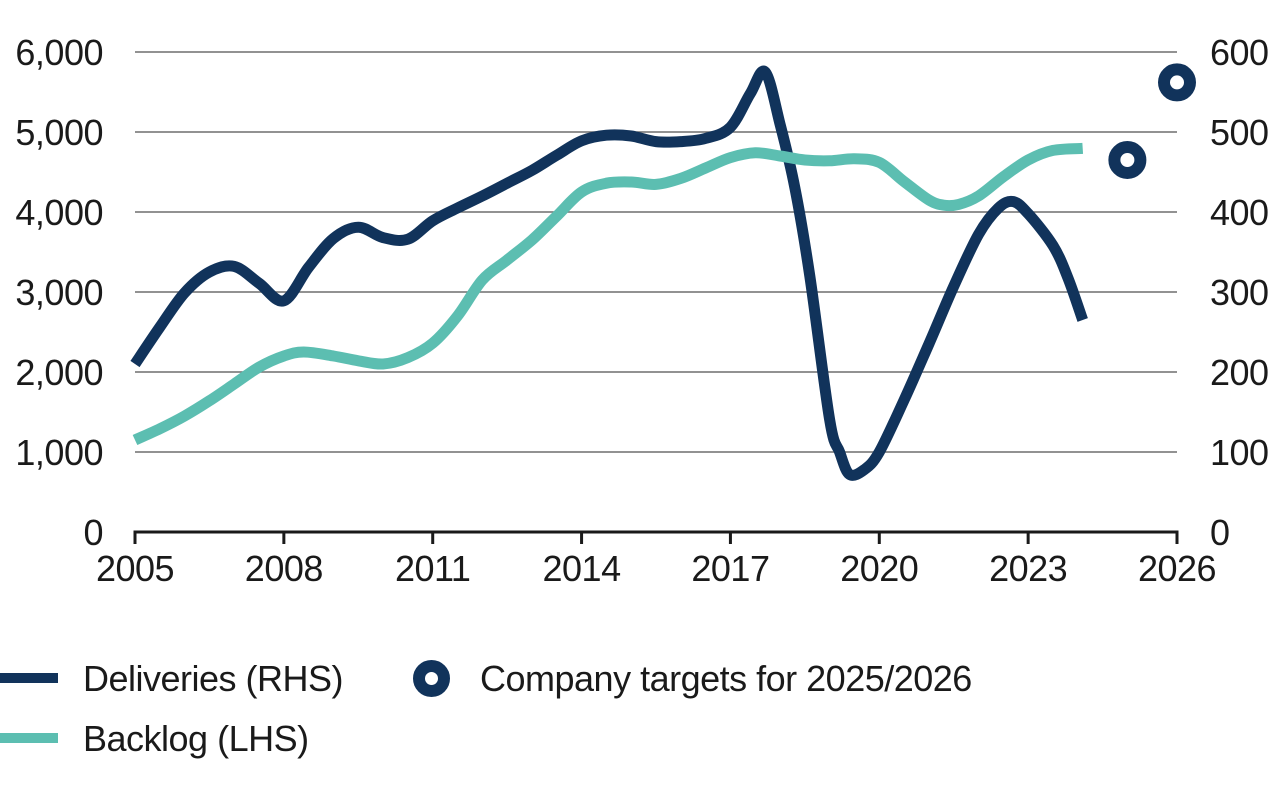 This screenshot has height=799, width=1280. I want to click on right-axis-tick-label: 400, so click(1239, 212).